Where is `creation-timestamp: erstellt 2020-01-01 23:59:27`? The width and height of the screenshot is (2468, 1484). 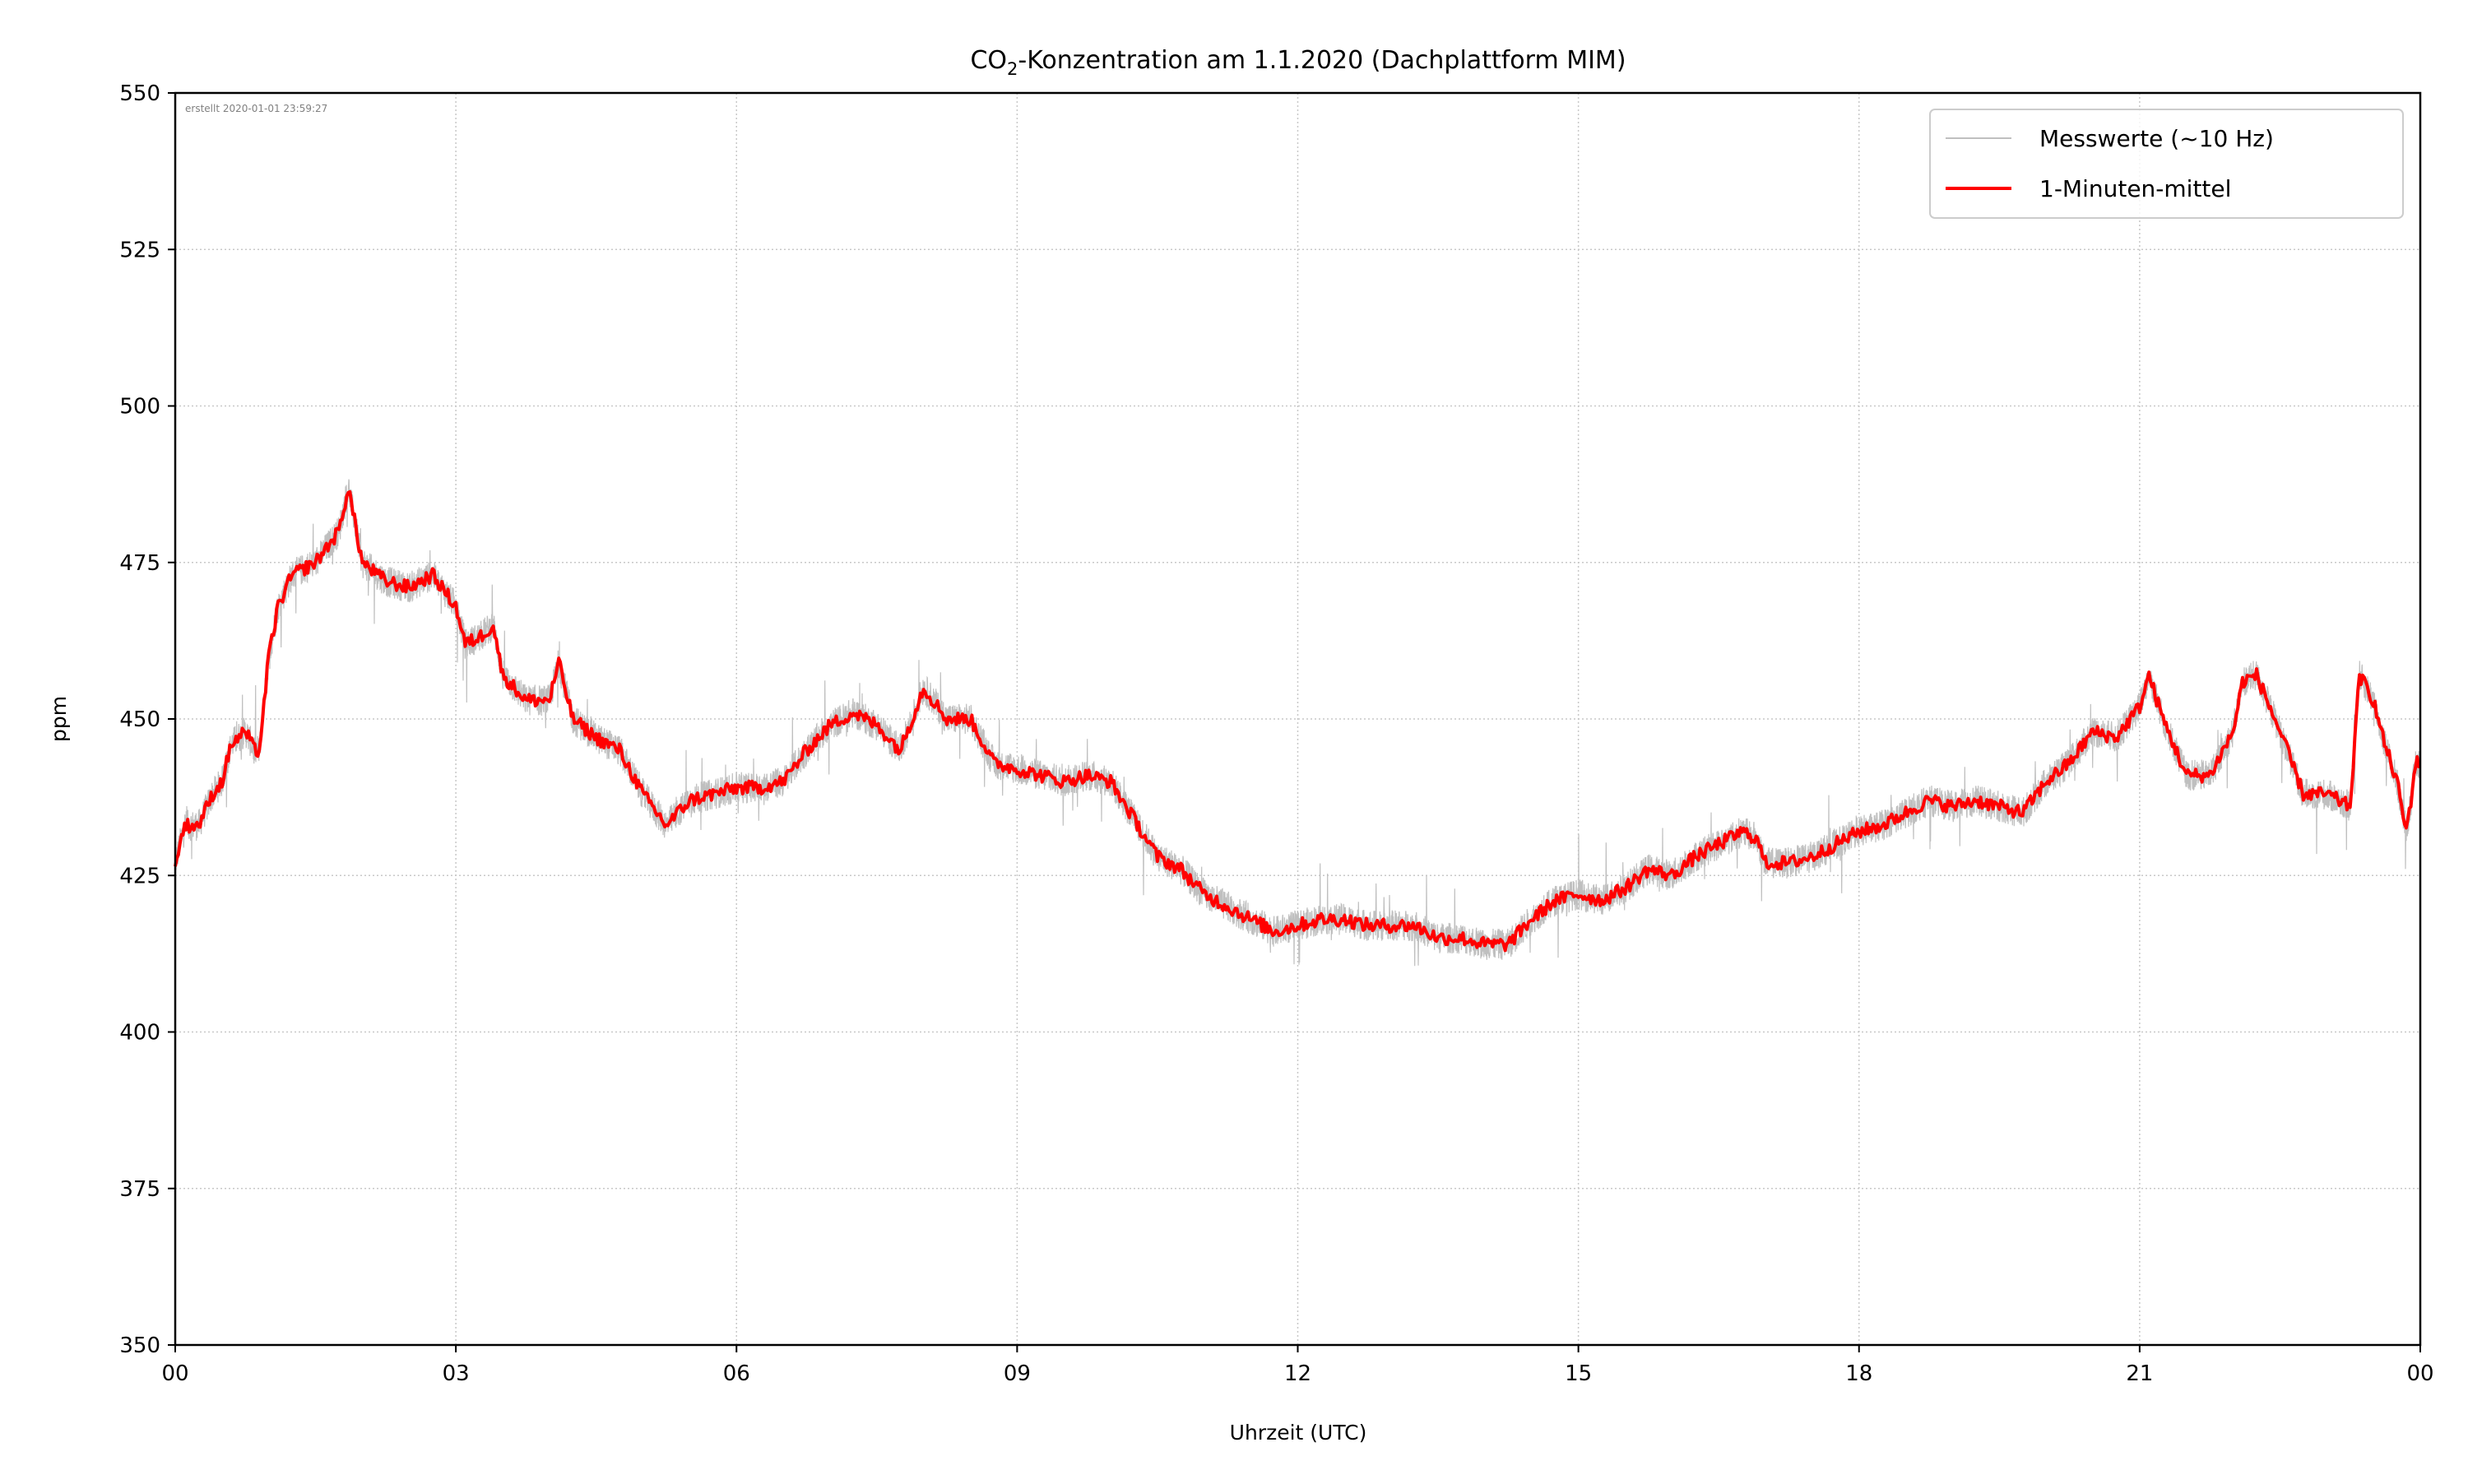
creation-timestamp: erstellt 2020-01-01 23:59:27 is located at coordinates (256, 108).